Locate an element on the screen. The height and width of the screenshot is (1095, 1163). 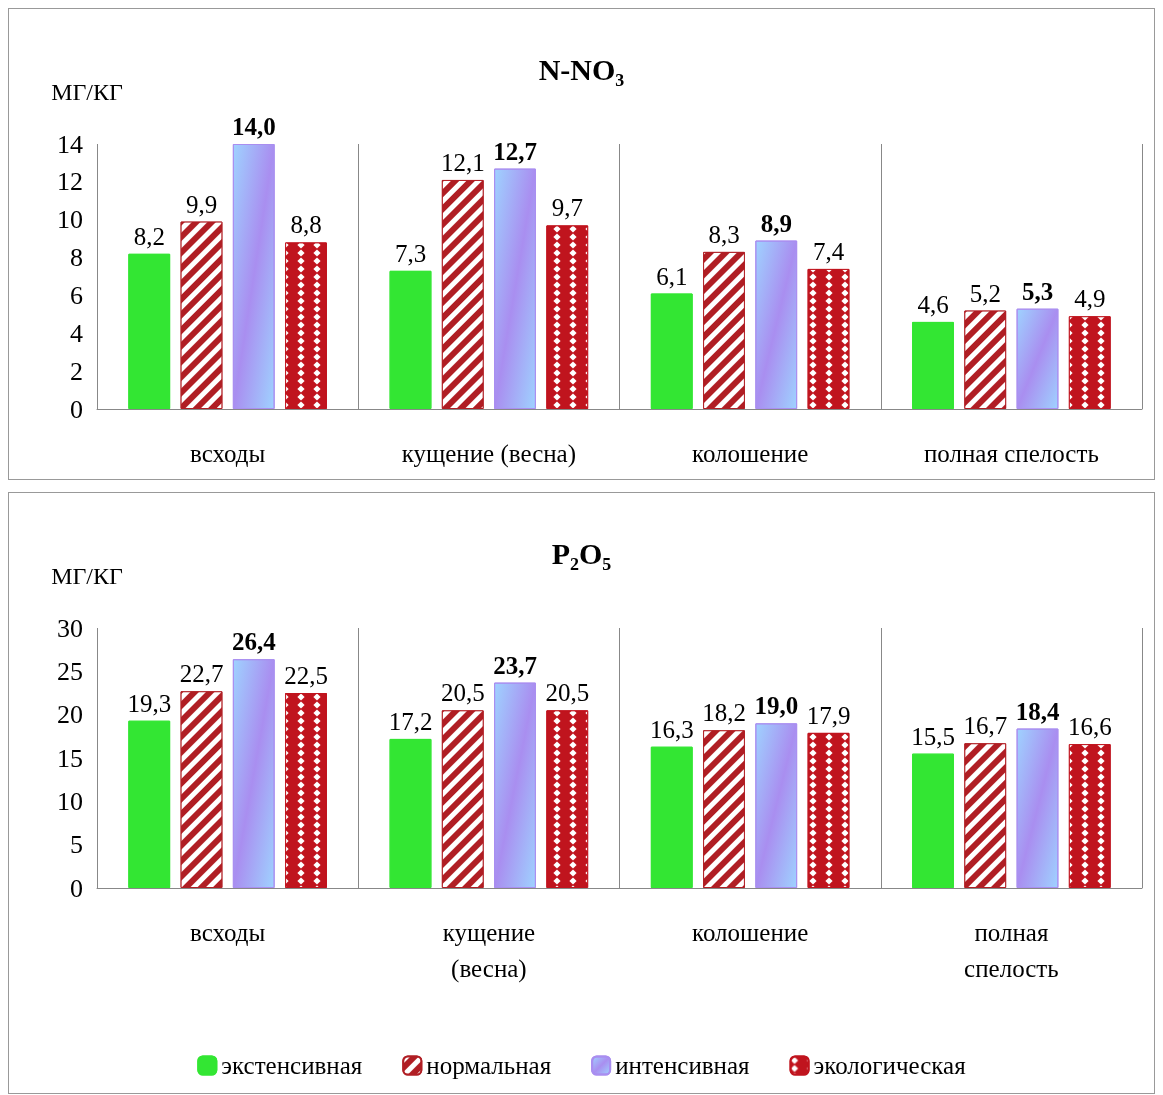
data-label: 4,6 is located at coordinates (933, 304).